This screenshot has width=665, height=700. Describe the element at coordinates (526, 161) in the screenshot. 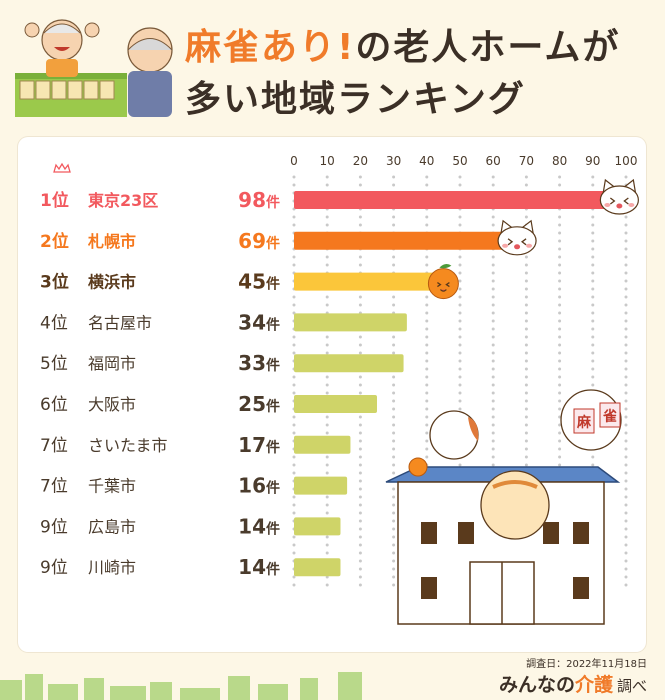

I see `x-tick-label: 70` at that location.